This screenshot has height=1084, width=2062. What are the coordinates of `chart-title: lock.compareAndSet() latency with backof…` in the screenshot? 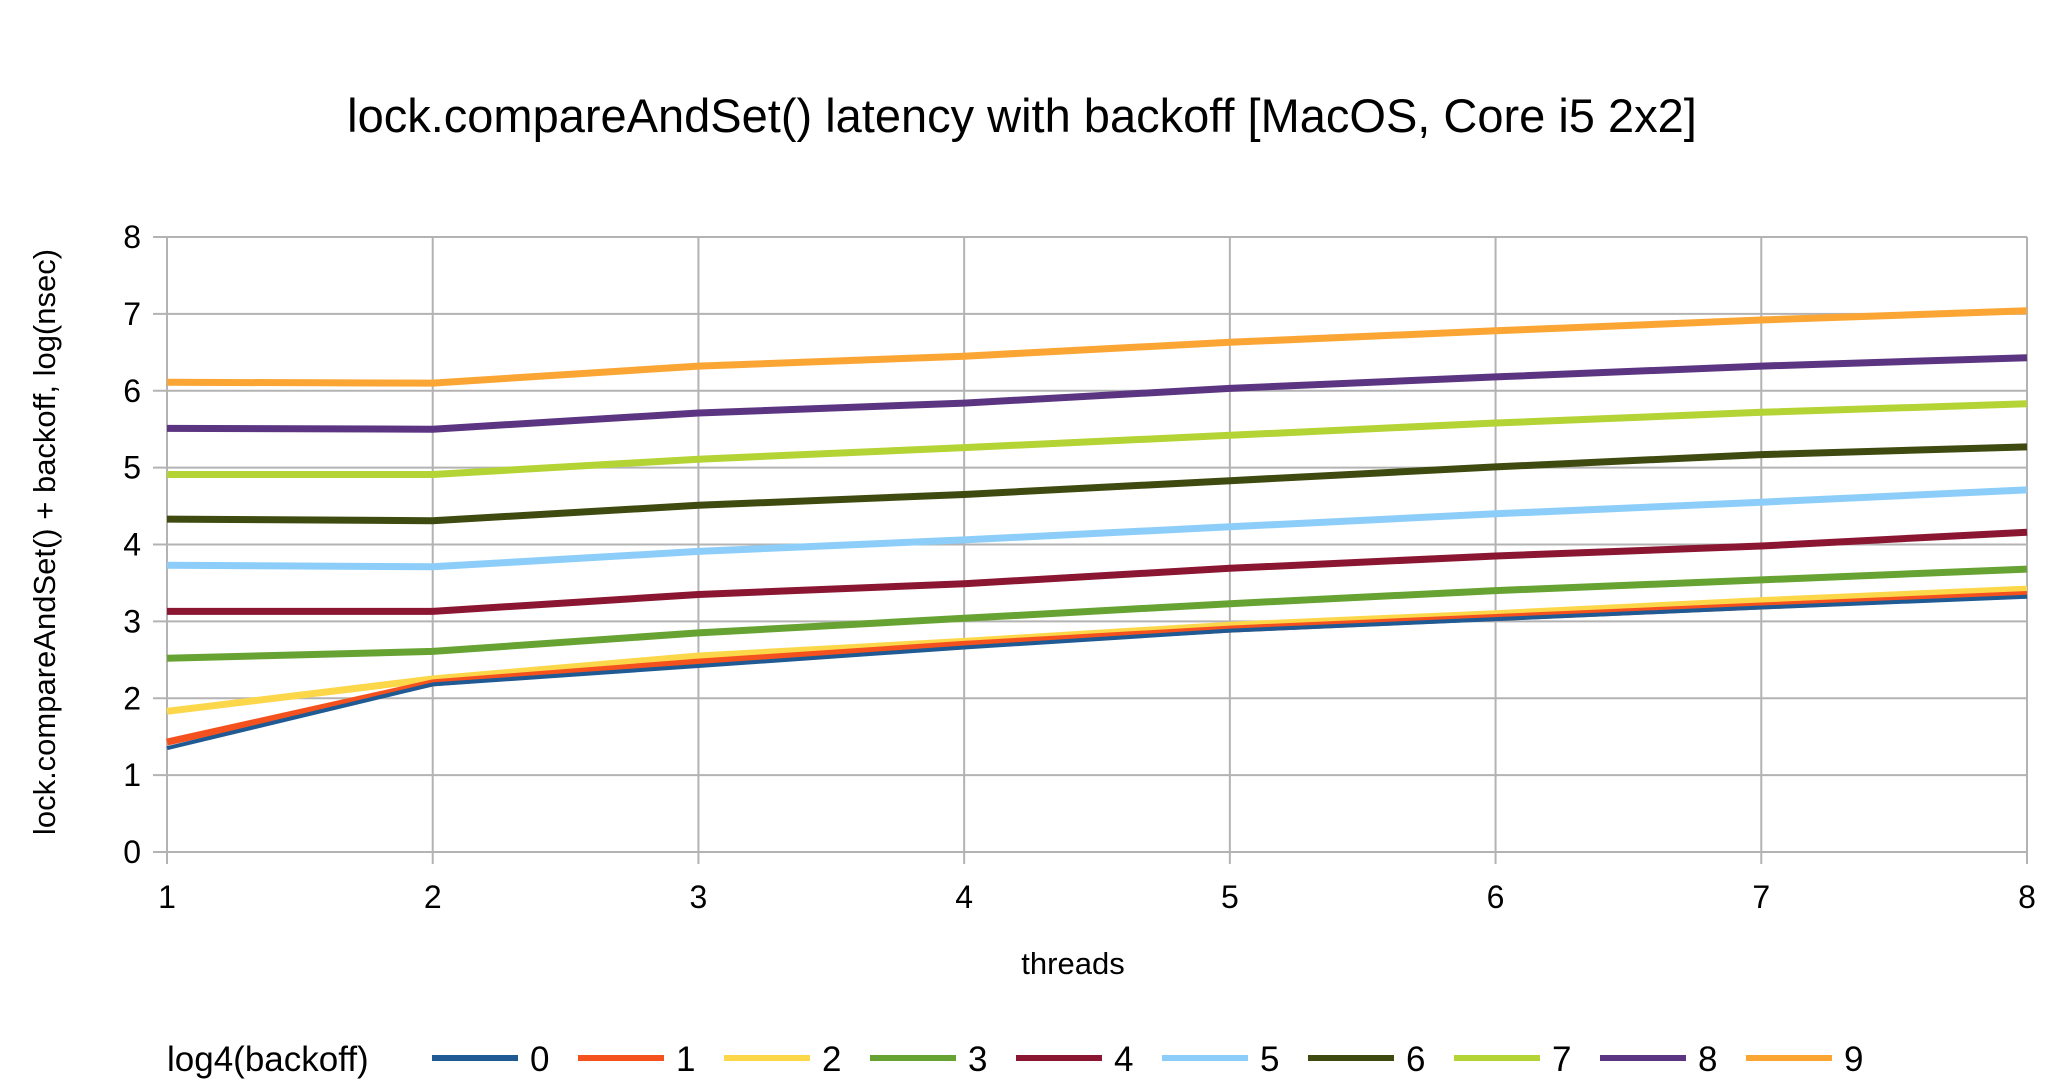 It's located at (1022, 115).